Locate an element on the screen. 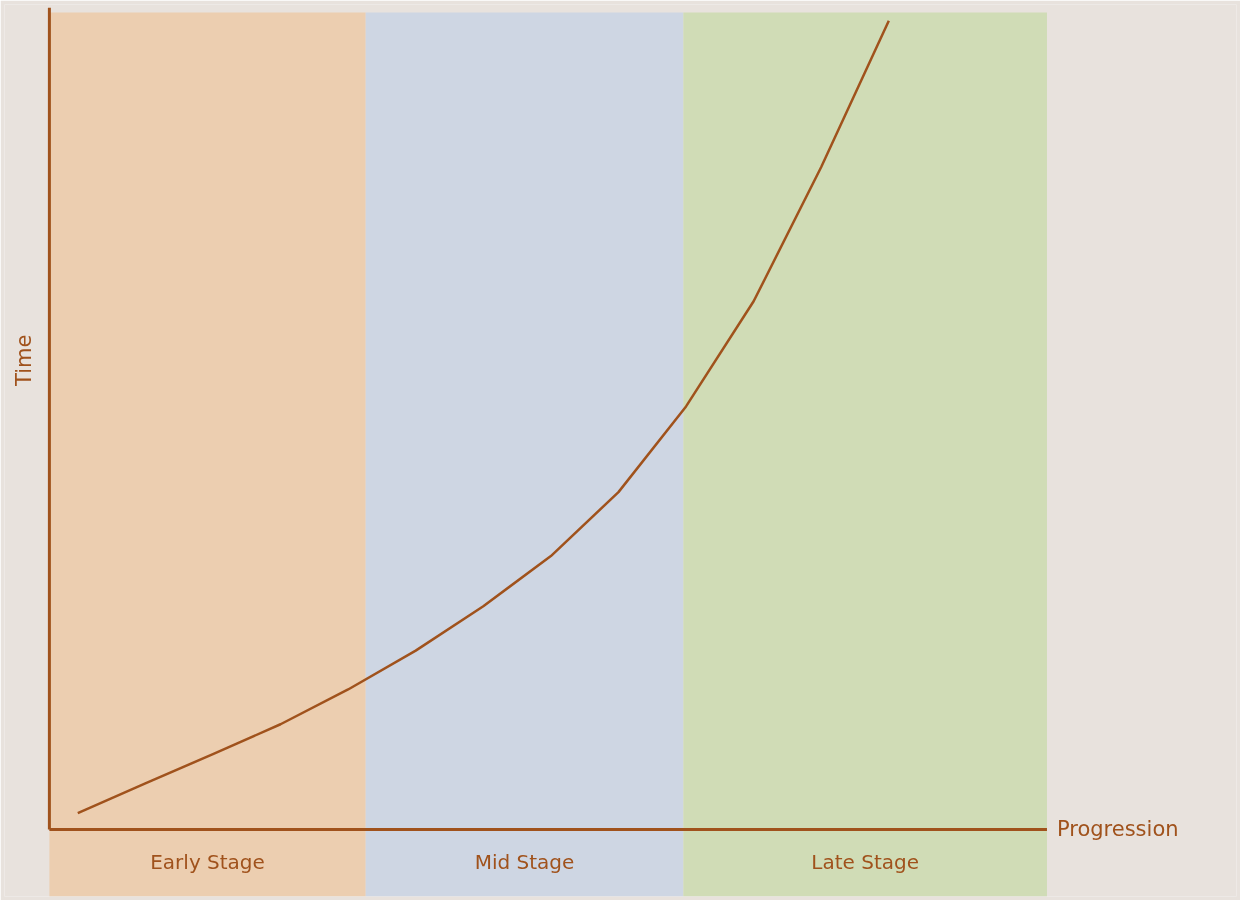  text: Progression is located at coordinates (1117, 829).